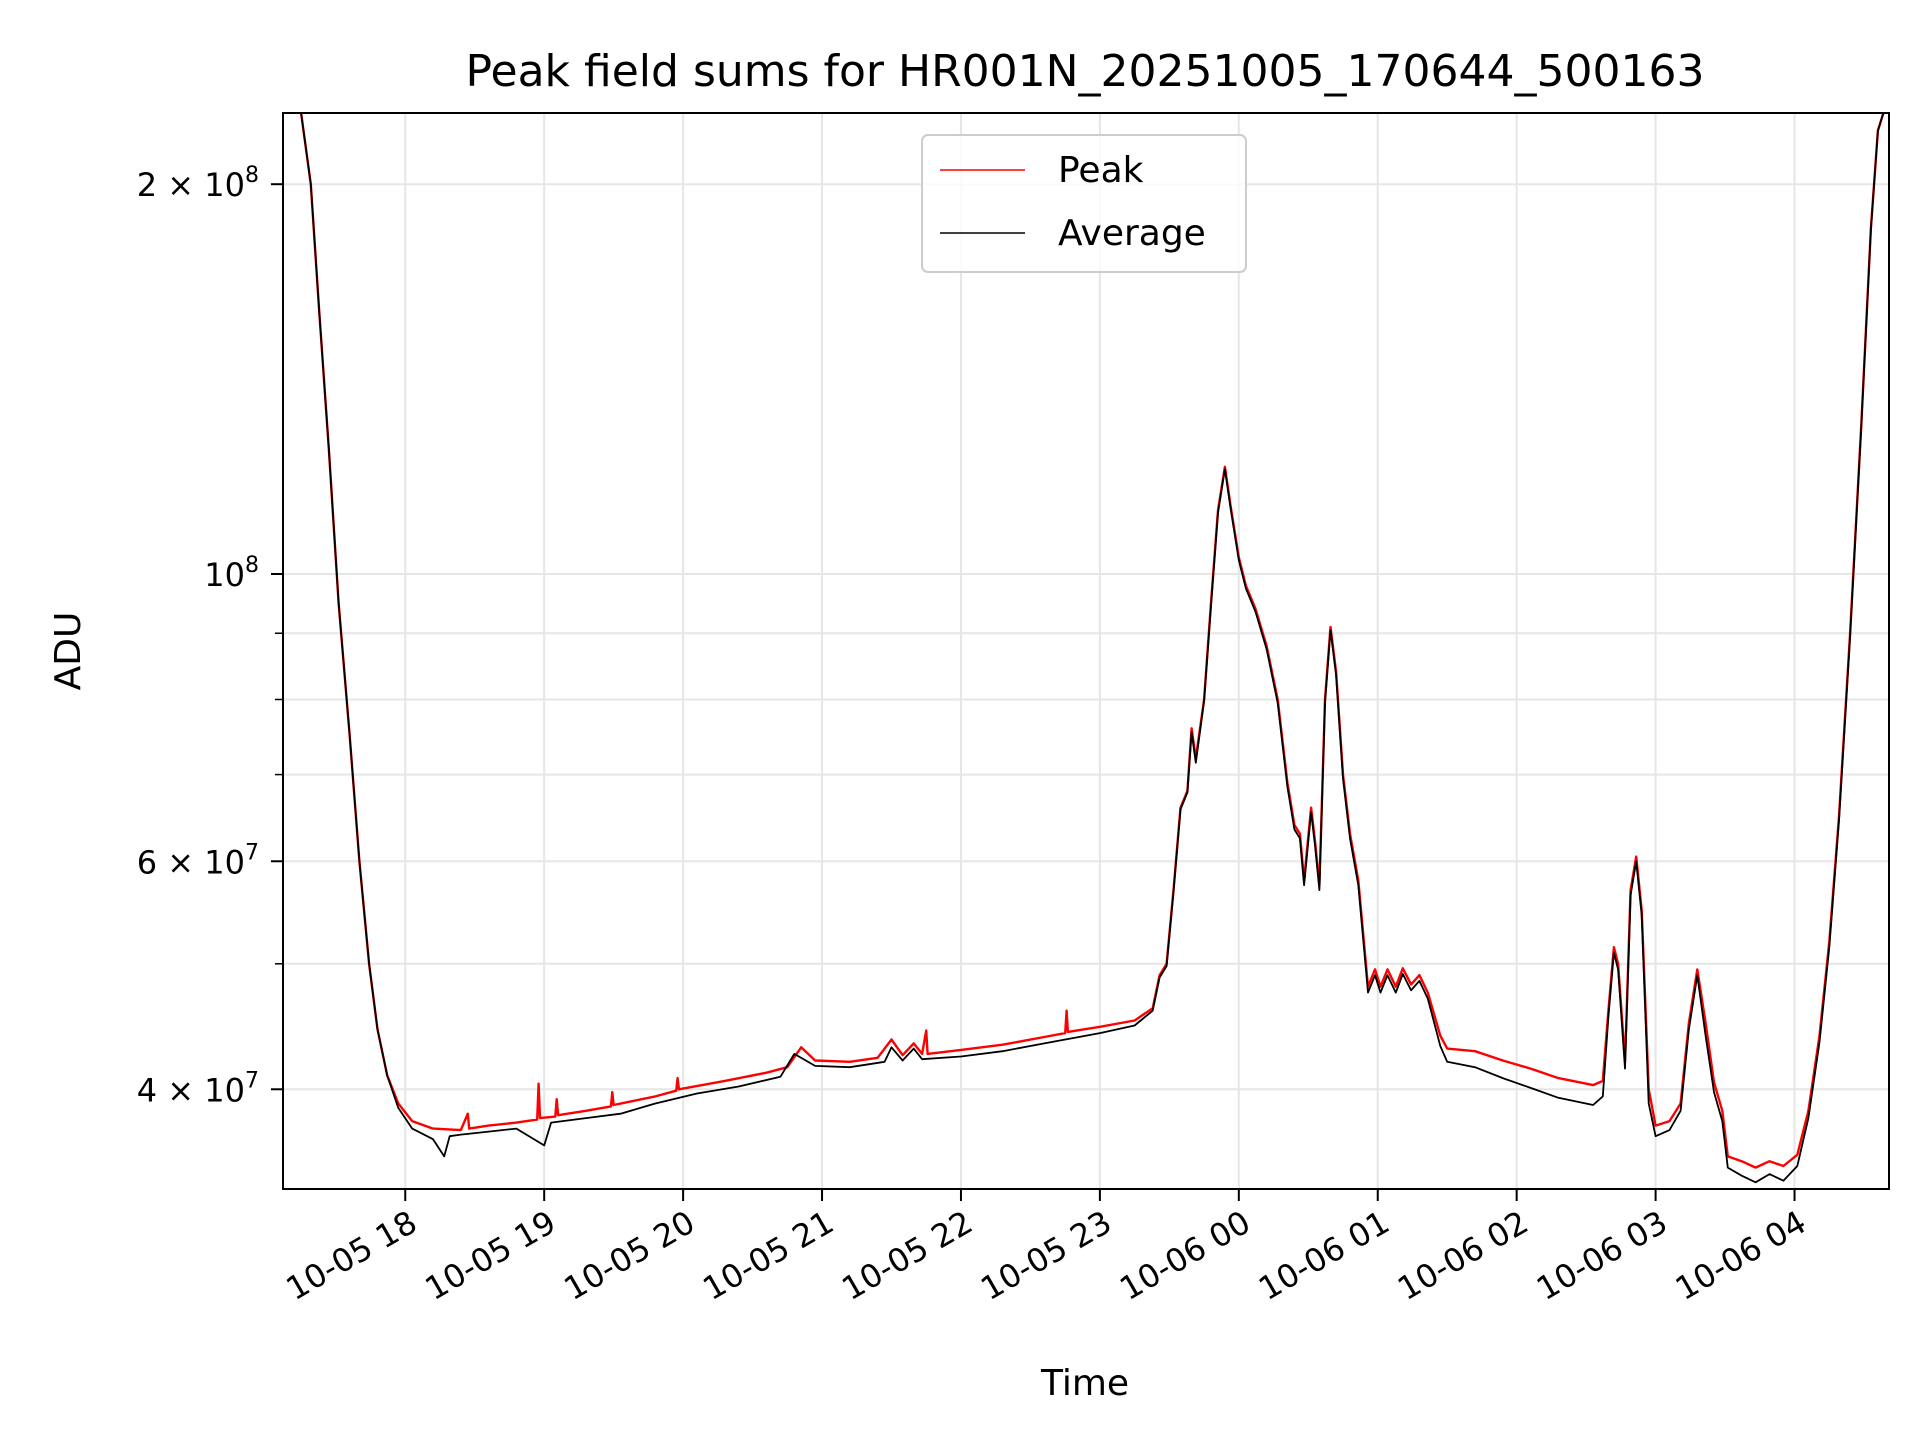 This screenshot has height=1440, width=1920. I want to click on x-tick-label: 10-06 03, so click(1602, 1255).